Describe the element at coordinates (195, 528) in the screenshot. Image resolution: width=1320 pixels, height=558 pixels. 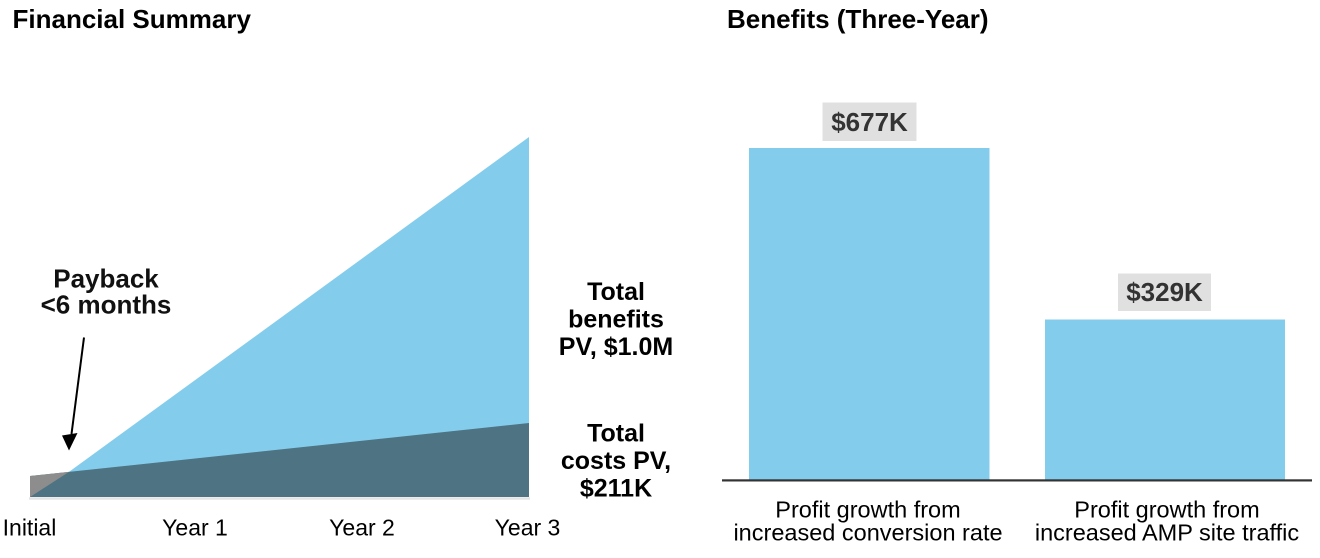
I see `svg-text: Year 1` at that location.